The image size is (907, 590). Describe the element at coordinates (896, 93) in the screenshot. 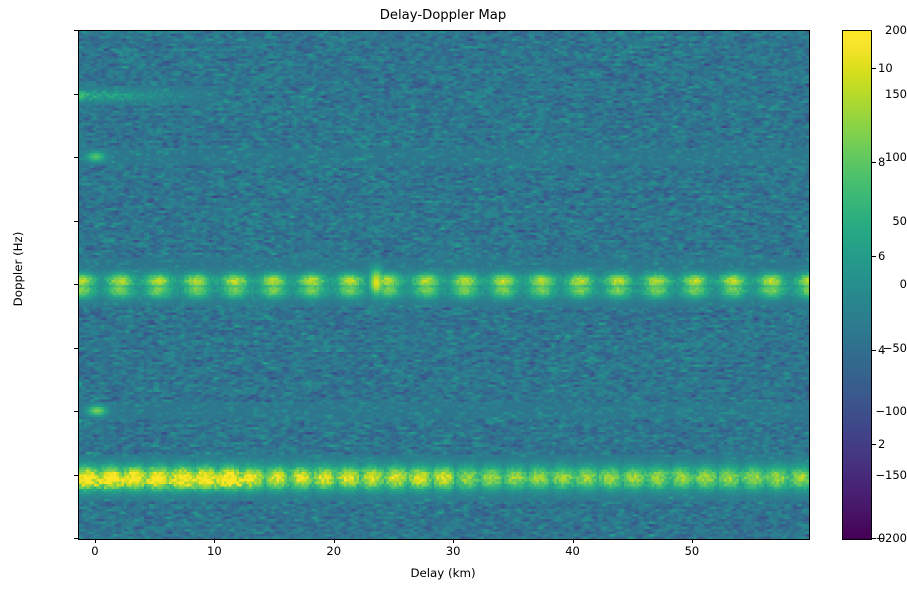

I see `y-tick-label: 150` at that location.